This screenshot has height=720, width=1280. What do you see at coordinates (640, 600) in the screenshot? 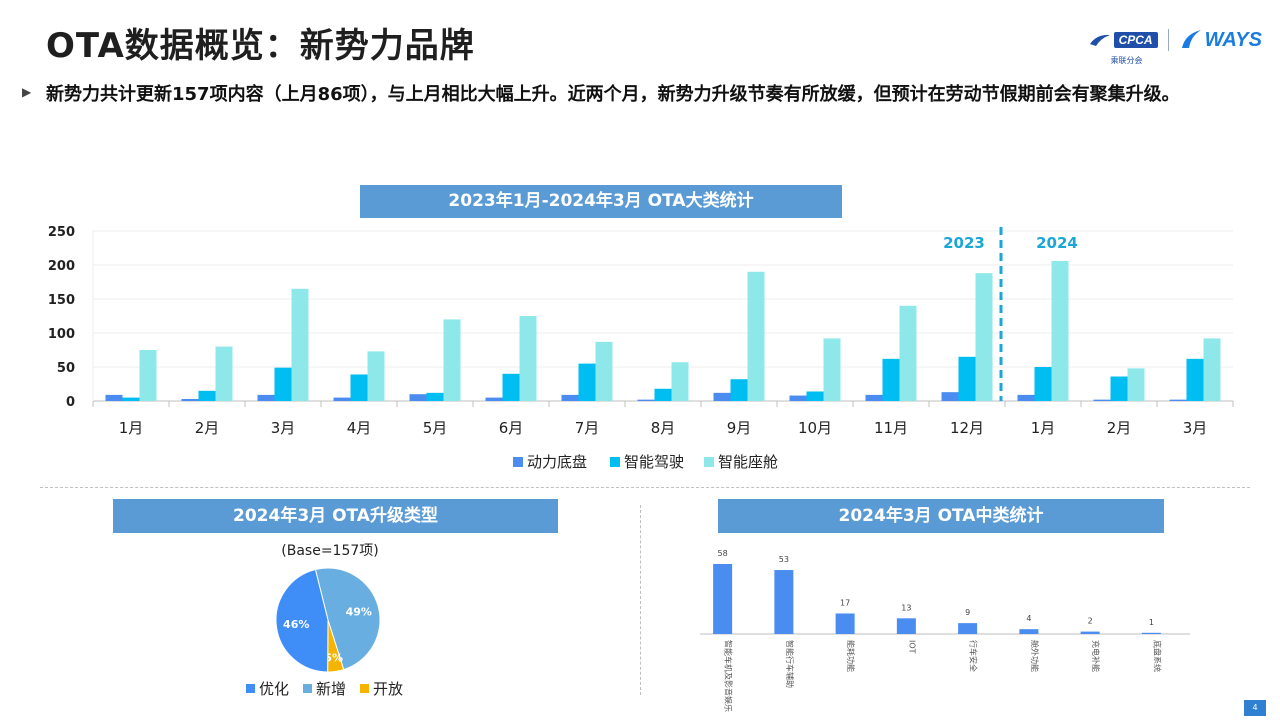
I see `vertical-divider` at bounding box center [640, 600].